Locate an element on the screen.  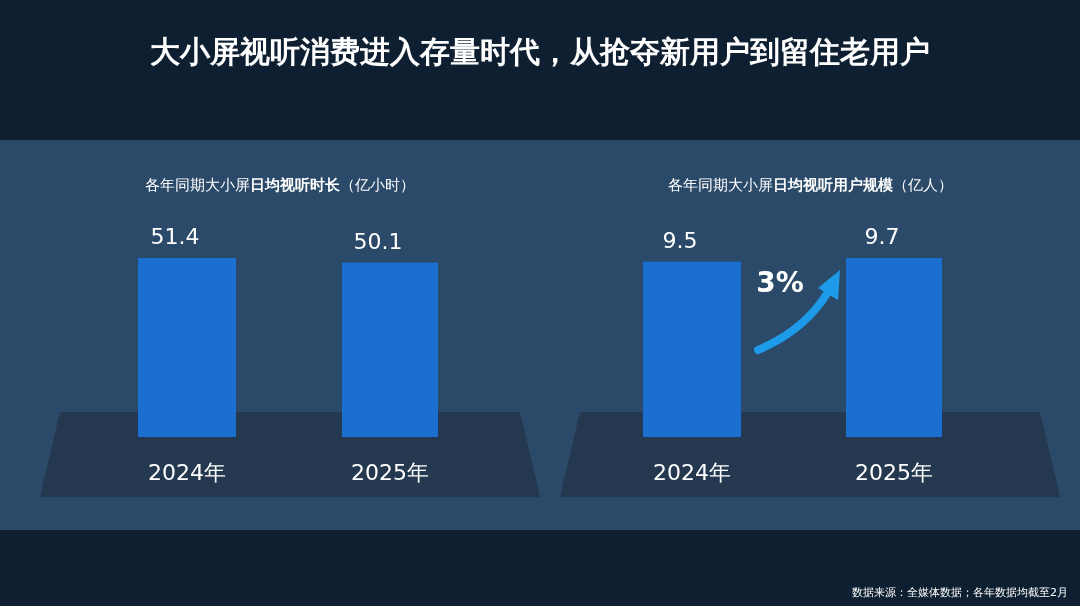
data-label: 9.7 is located at coordinates (882, 236).